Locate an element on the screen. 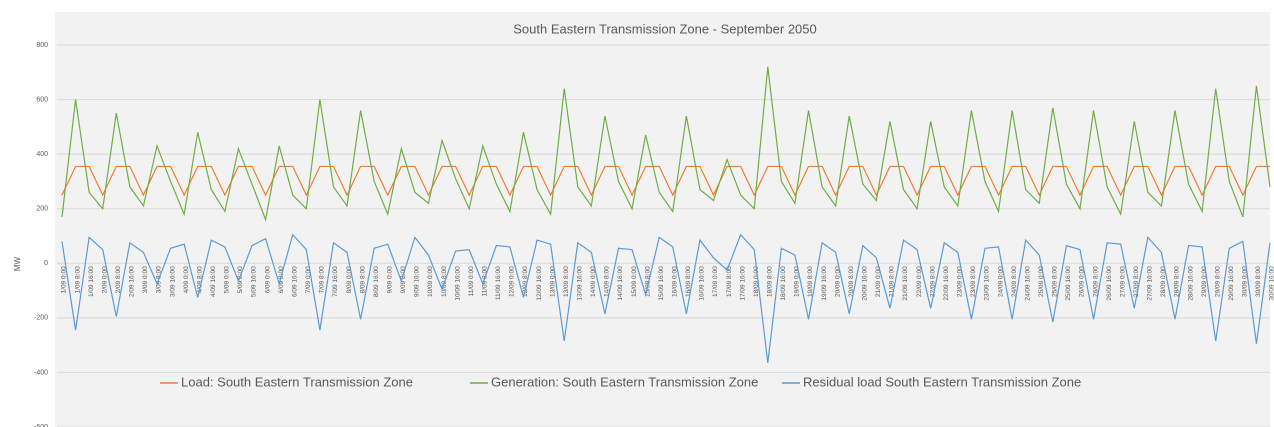  x-tick-label: 12/09 8:00 is located at coordinates (525, 281).